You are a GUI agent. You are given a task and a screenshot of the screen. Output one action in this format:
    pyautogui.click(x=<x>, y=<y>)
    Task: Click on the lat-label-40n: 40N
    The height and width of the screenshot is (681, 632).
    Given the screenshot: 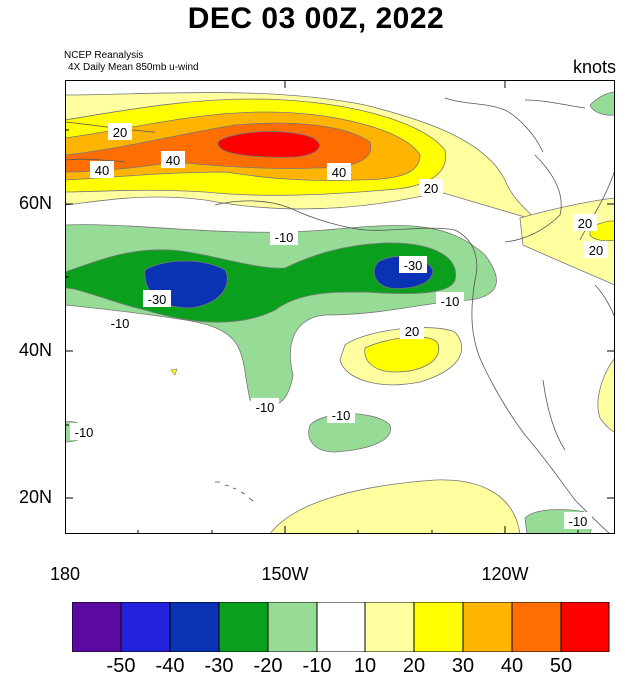 What is the action you would take?
    pyautogui.click(x=35, y=350)
    